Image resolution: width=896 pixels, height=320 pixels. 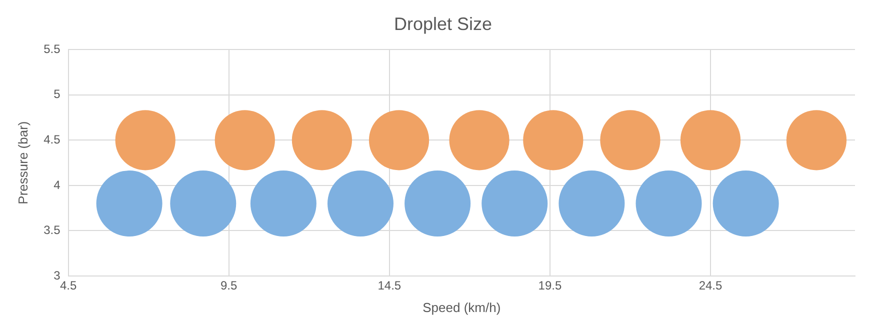 I want to click on y-tick-label: 4, so click(x=57, y=185).